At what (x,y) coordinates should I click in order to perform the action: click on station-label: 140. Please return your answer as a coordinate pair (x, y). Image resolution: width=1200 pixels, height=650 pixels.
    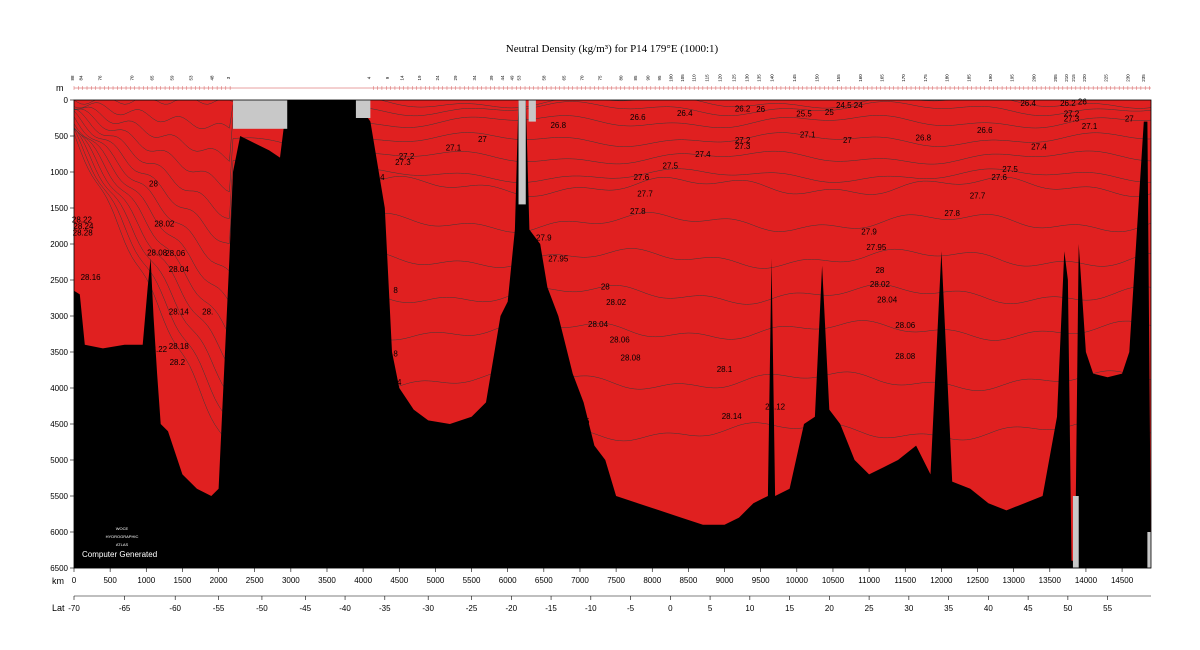
    Looking at the image, I should click on (772, 78).